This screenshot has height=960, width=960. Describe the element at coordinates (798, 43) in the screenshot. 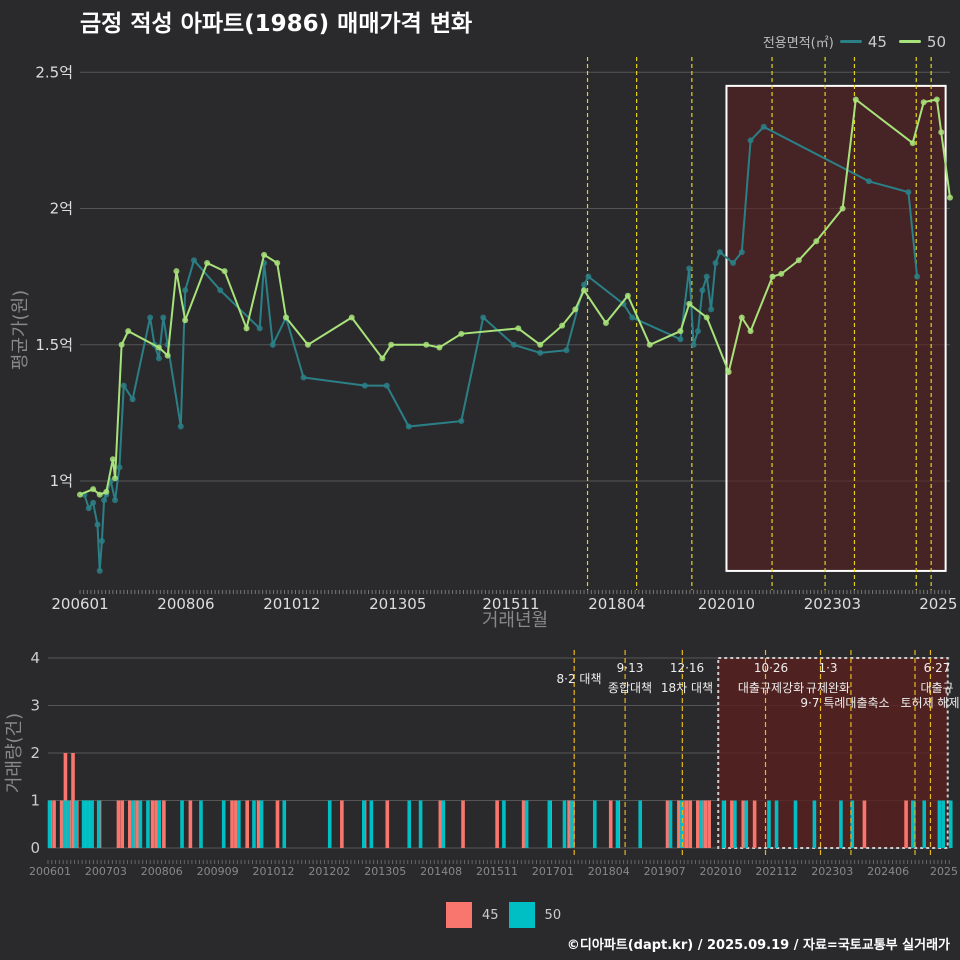

I see `legend-title: 전용면적(㎡)` at that location.